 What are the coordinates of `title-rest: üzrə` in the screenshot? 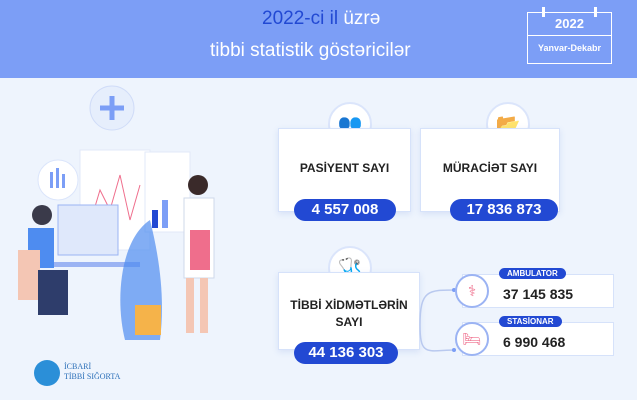 It's located at (359, 18).